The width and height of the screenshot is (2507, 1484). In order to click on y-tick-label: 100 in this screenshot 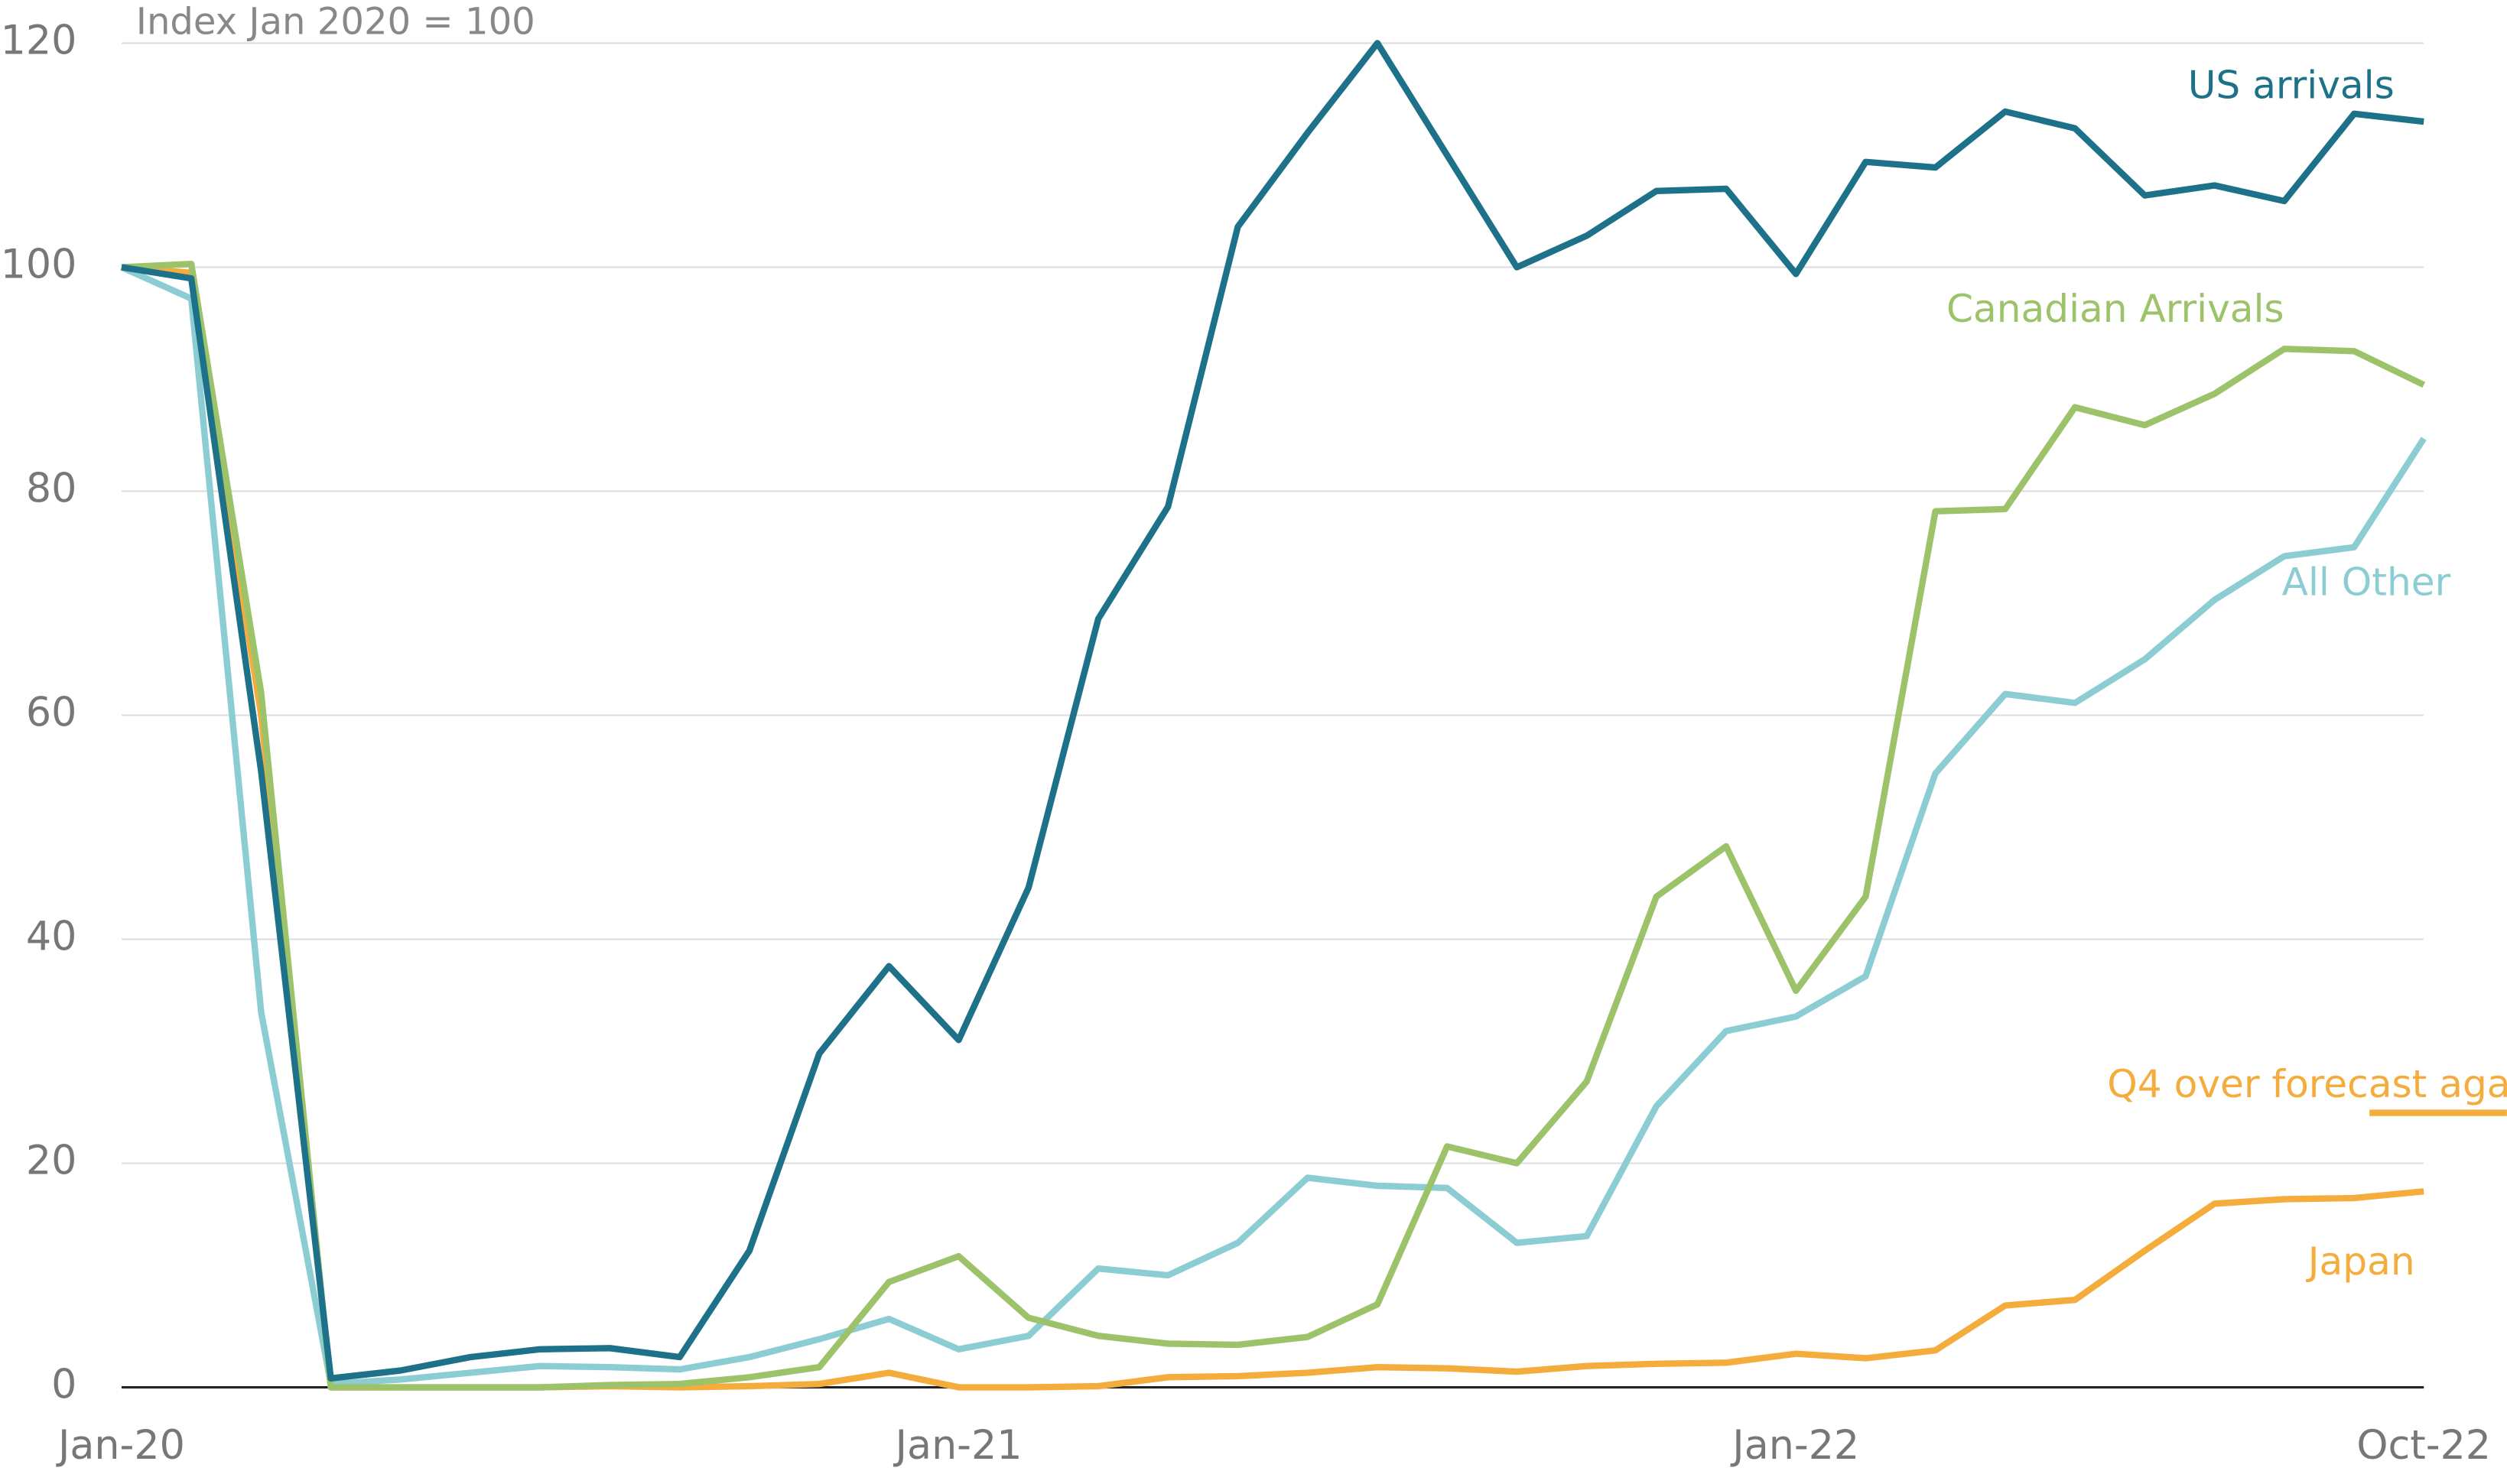, I will do `click(39, 264)`.